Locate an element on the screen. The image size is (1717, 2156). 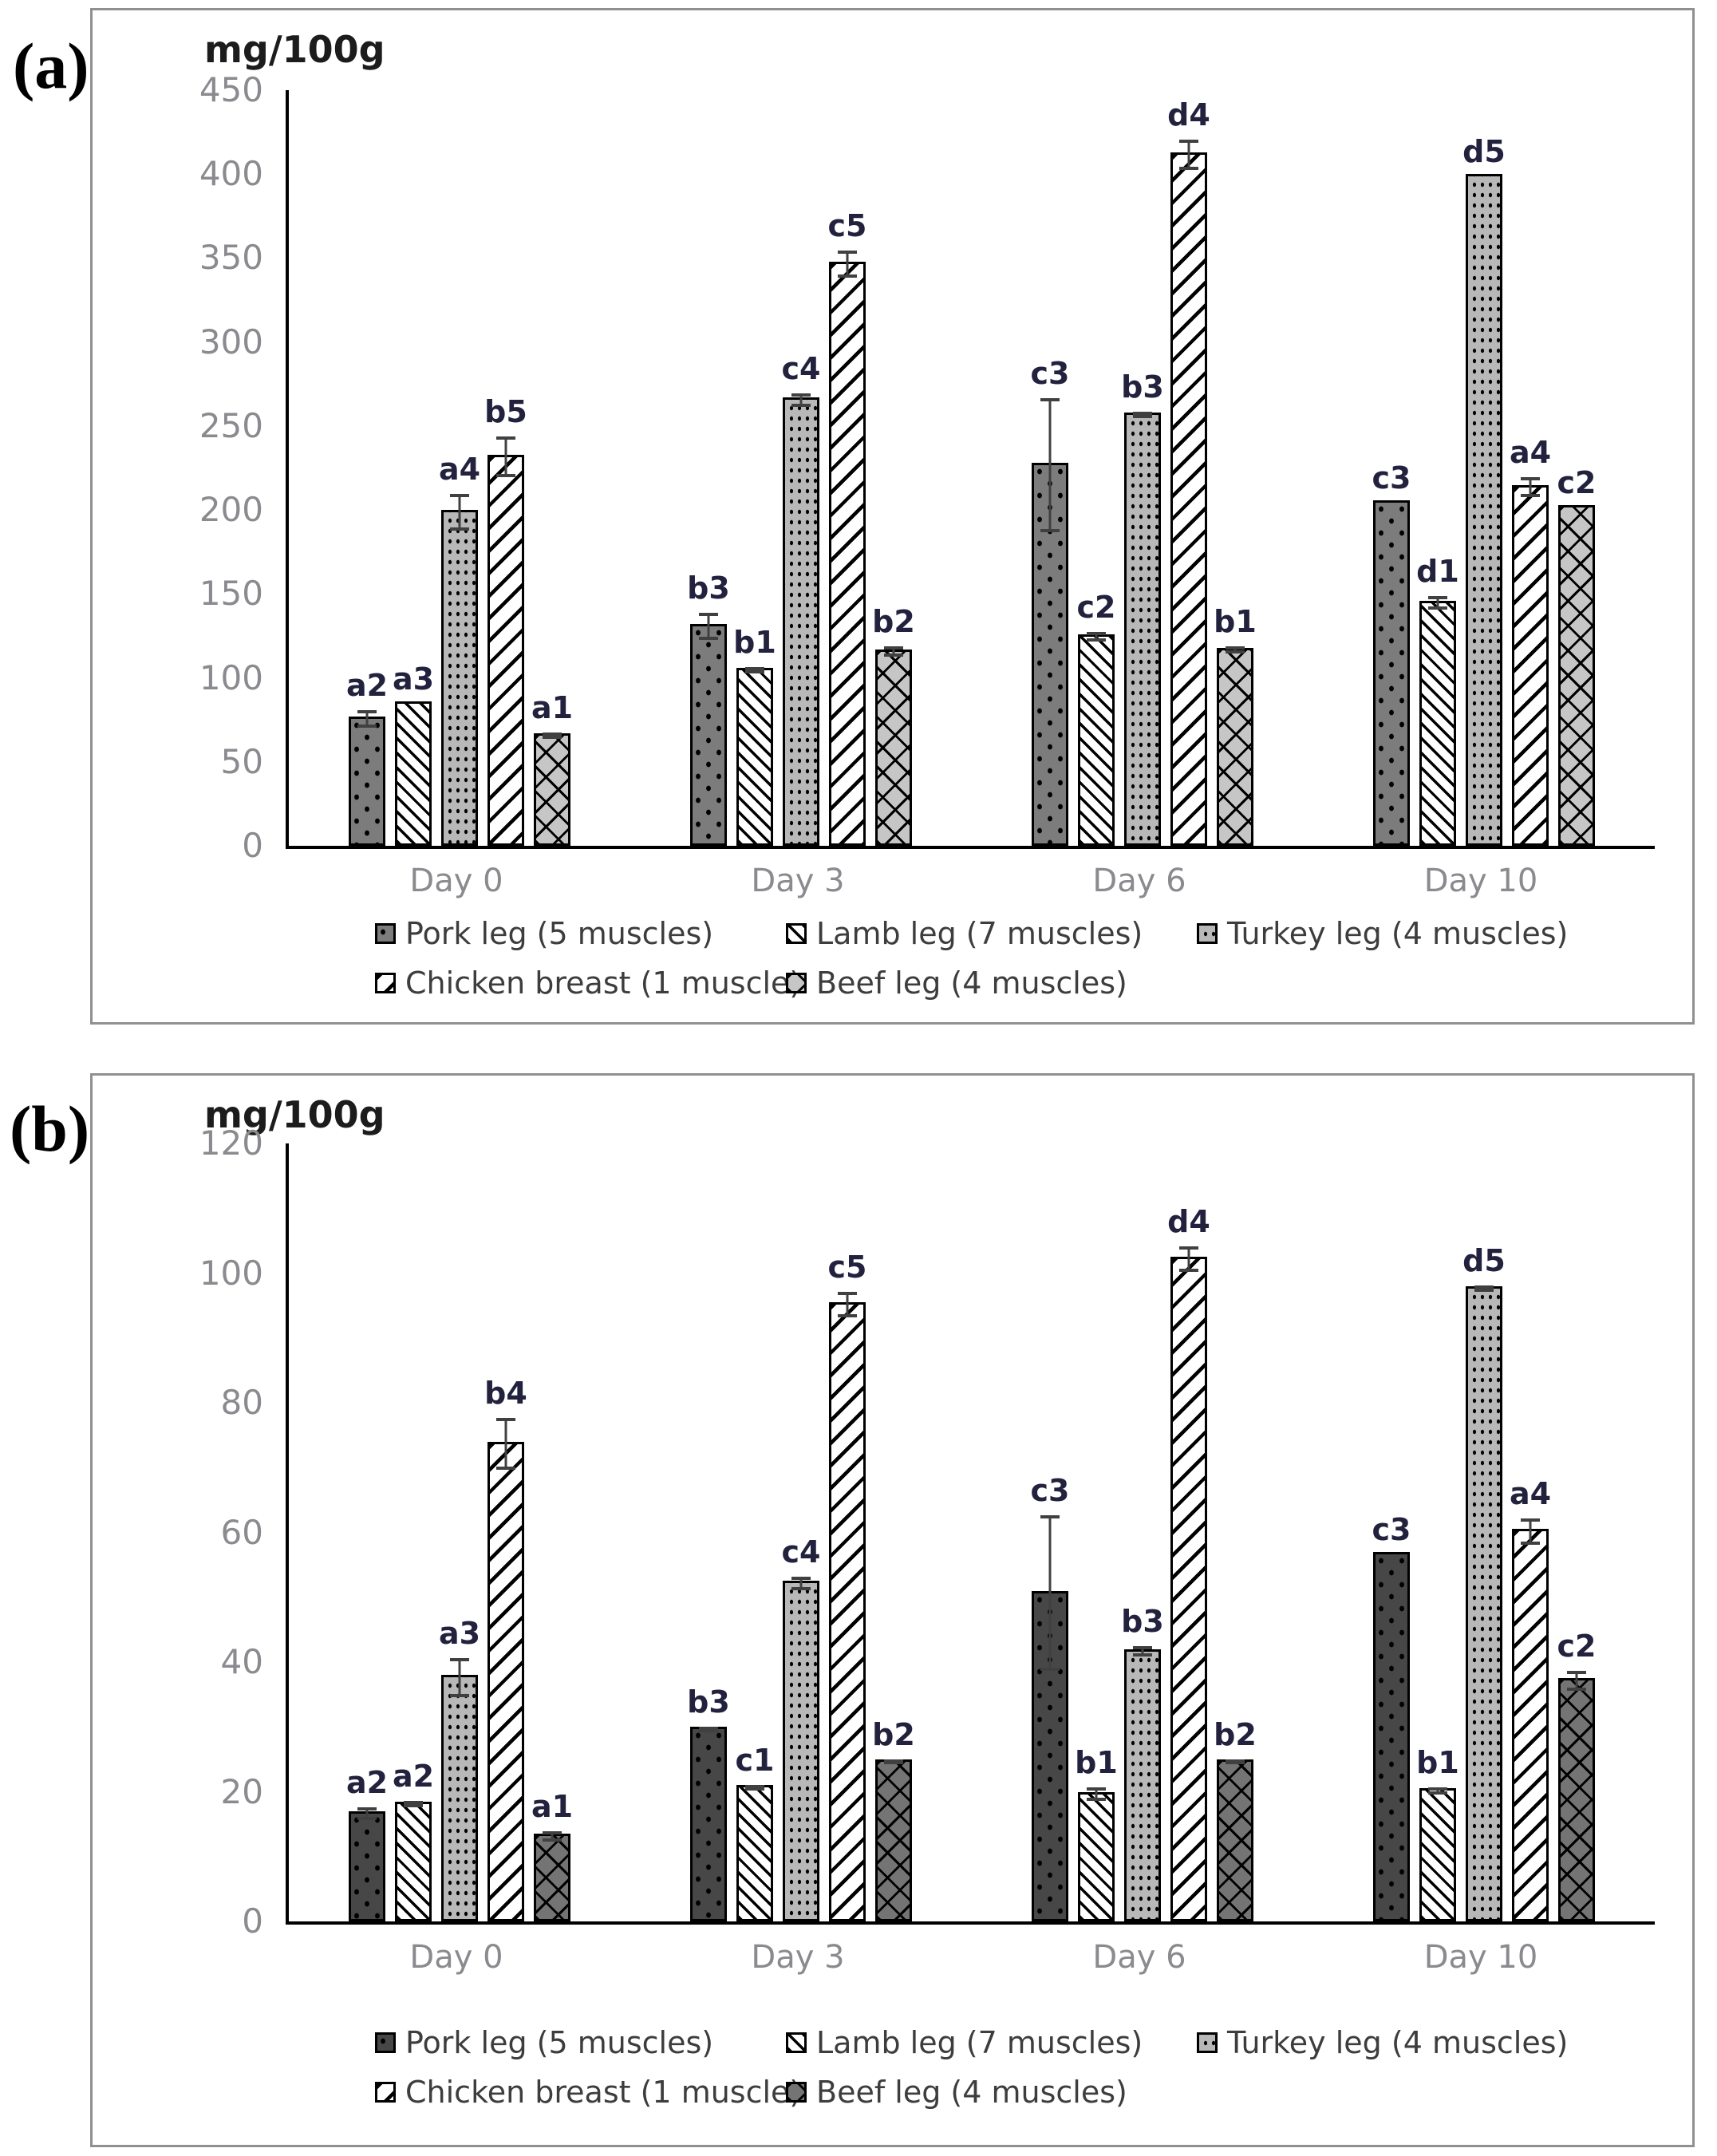
significance-label: b4 is located at coordinates (505, 1394).